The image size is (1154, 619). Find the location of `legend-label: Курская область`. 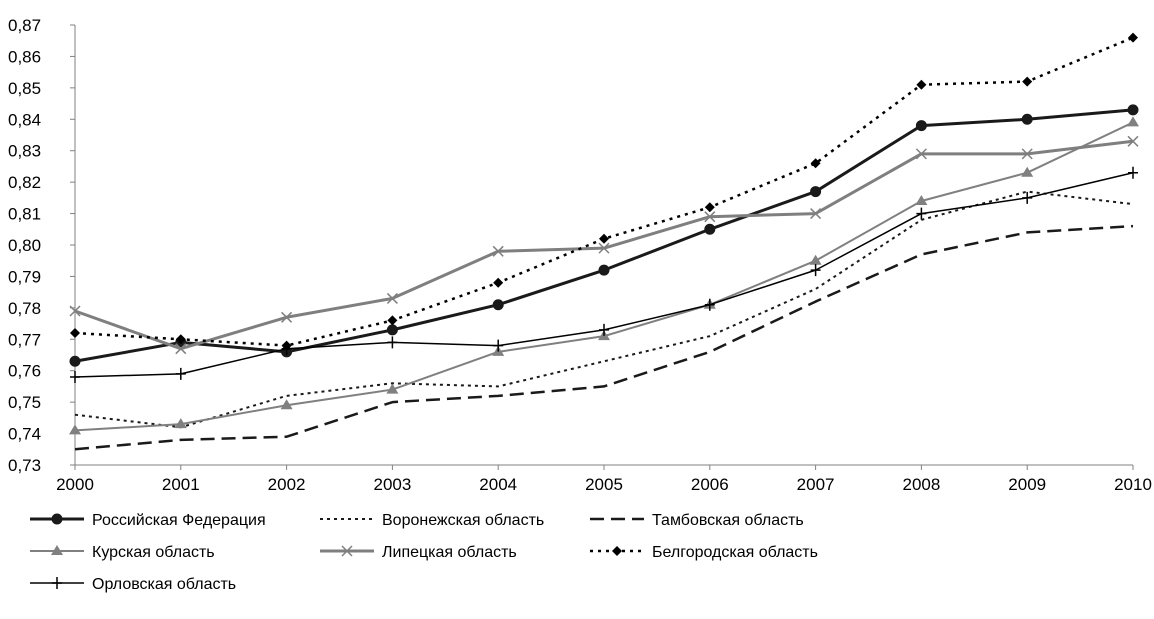

legend-label: Курская область is located at coordinates (153, 552).